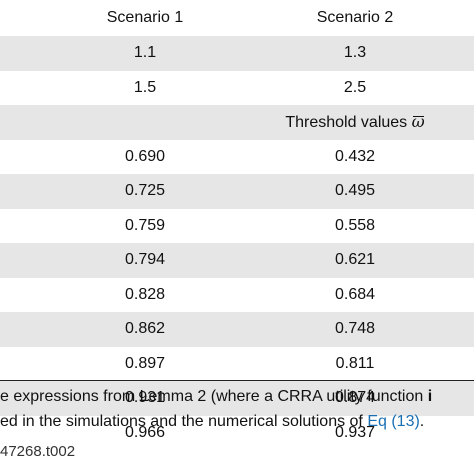  What do you see at coordinates (237, 157) in the screenshot?
I see `table-row: 0.690 0.432` at bounding box center [237, 157].